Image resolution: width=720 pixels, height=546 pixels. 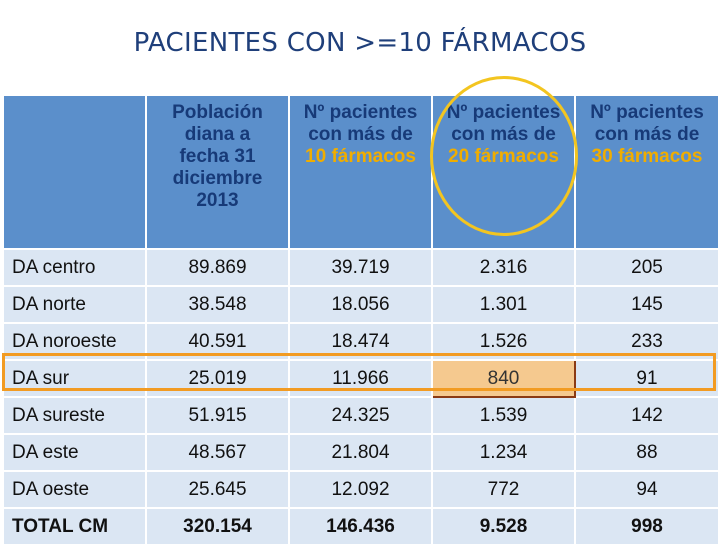 What do you see at coordinates (503, 452) in the screenshot?
I see `cell-20: 1.234` at bounding box center [503, 452].